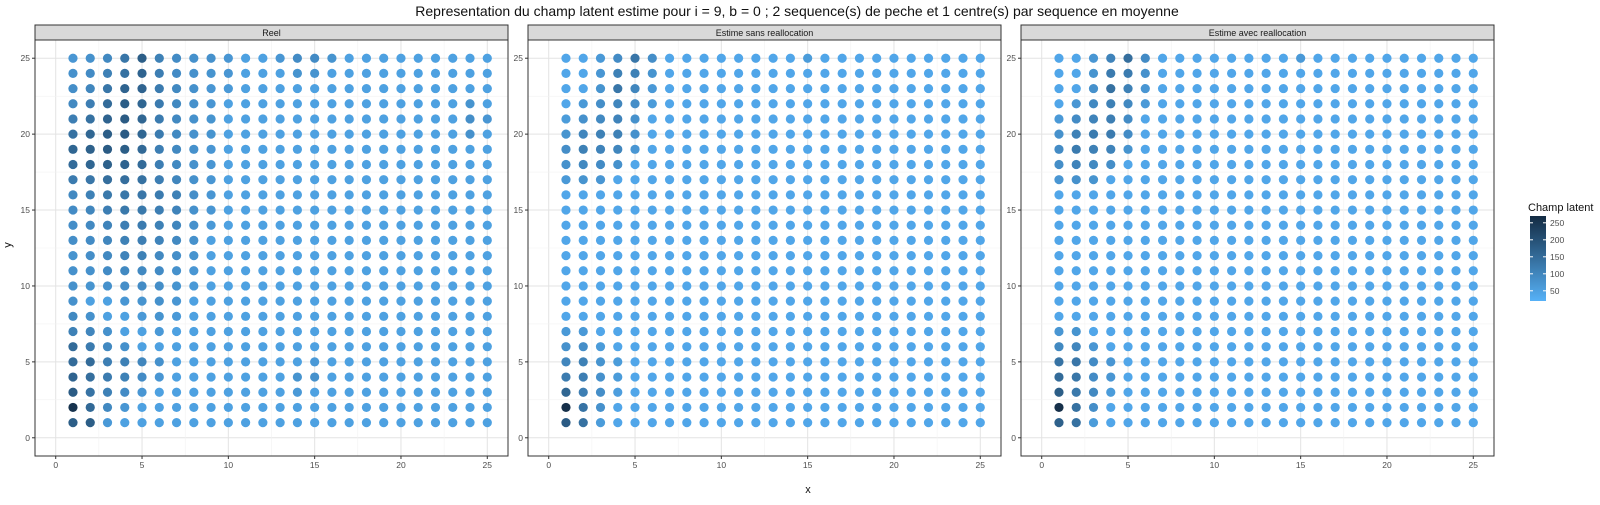 The height and width of the screenshot is (505, 1600). Describe the element at coordinates (8, 245) in the screenshot. I see `y-axis-label: y` at that location.